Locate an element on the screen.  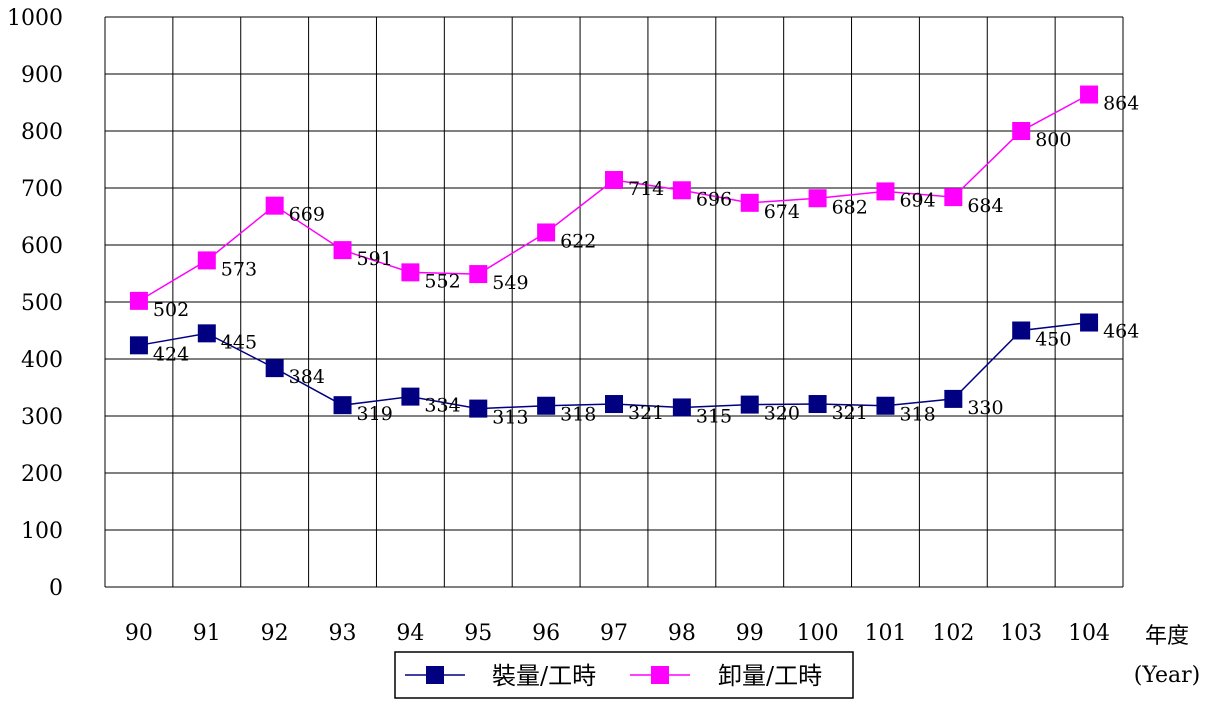
data-label: 315 is located at coordinates (714, 416).